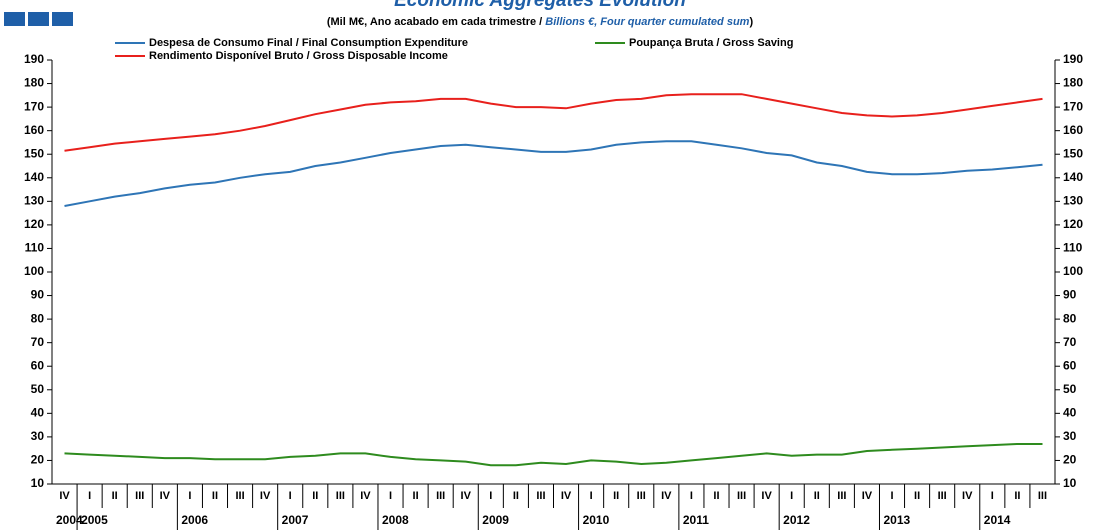  What do you see at coordinates (38, 483) in the screenshot?
I see `y-tick-label: 10` at bounding box center [38, 483].